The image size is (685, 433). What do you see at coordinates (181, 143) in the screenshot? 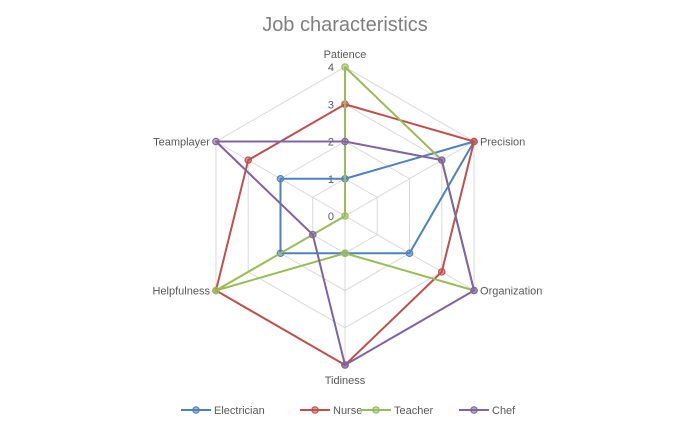
I see `axis-label-teamplayer: Teamplayer` at bounding box center [181, 143].